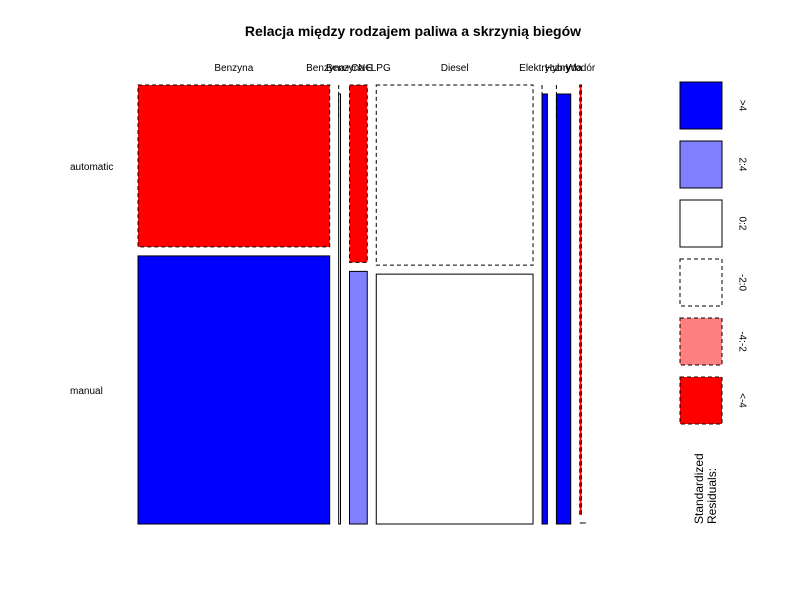 This screenshot has width=800, height=600. What do you see at coordinates (234, 166) in the screenshot?
I see `cell-benzyna-automatic` at bounding box center [234, 166].